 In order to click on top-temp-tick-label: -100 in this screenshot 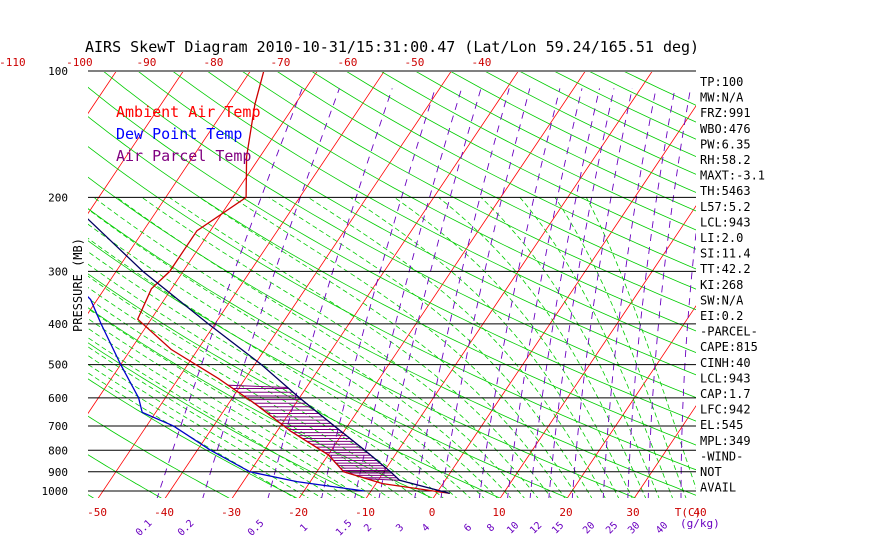, I will do `click(79, 62)`.